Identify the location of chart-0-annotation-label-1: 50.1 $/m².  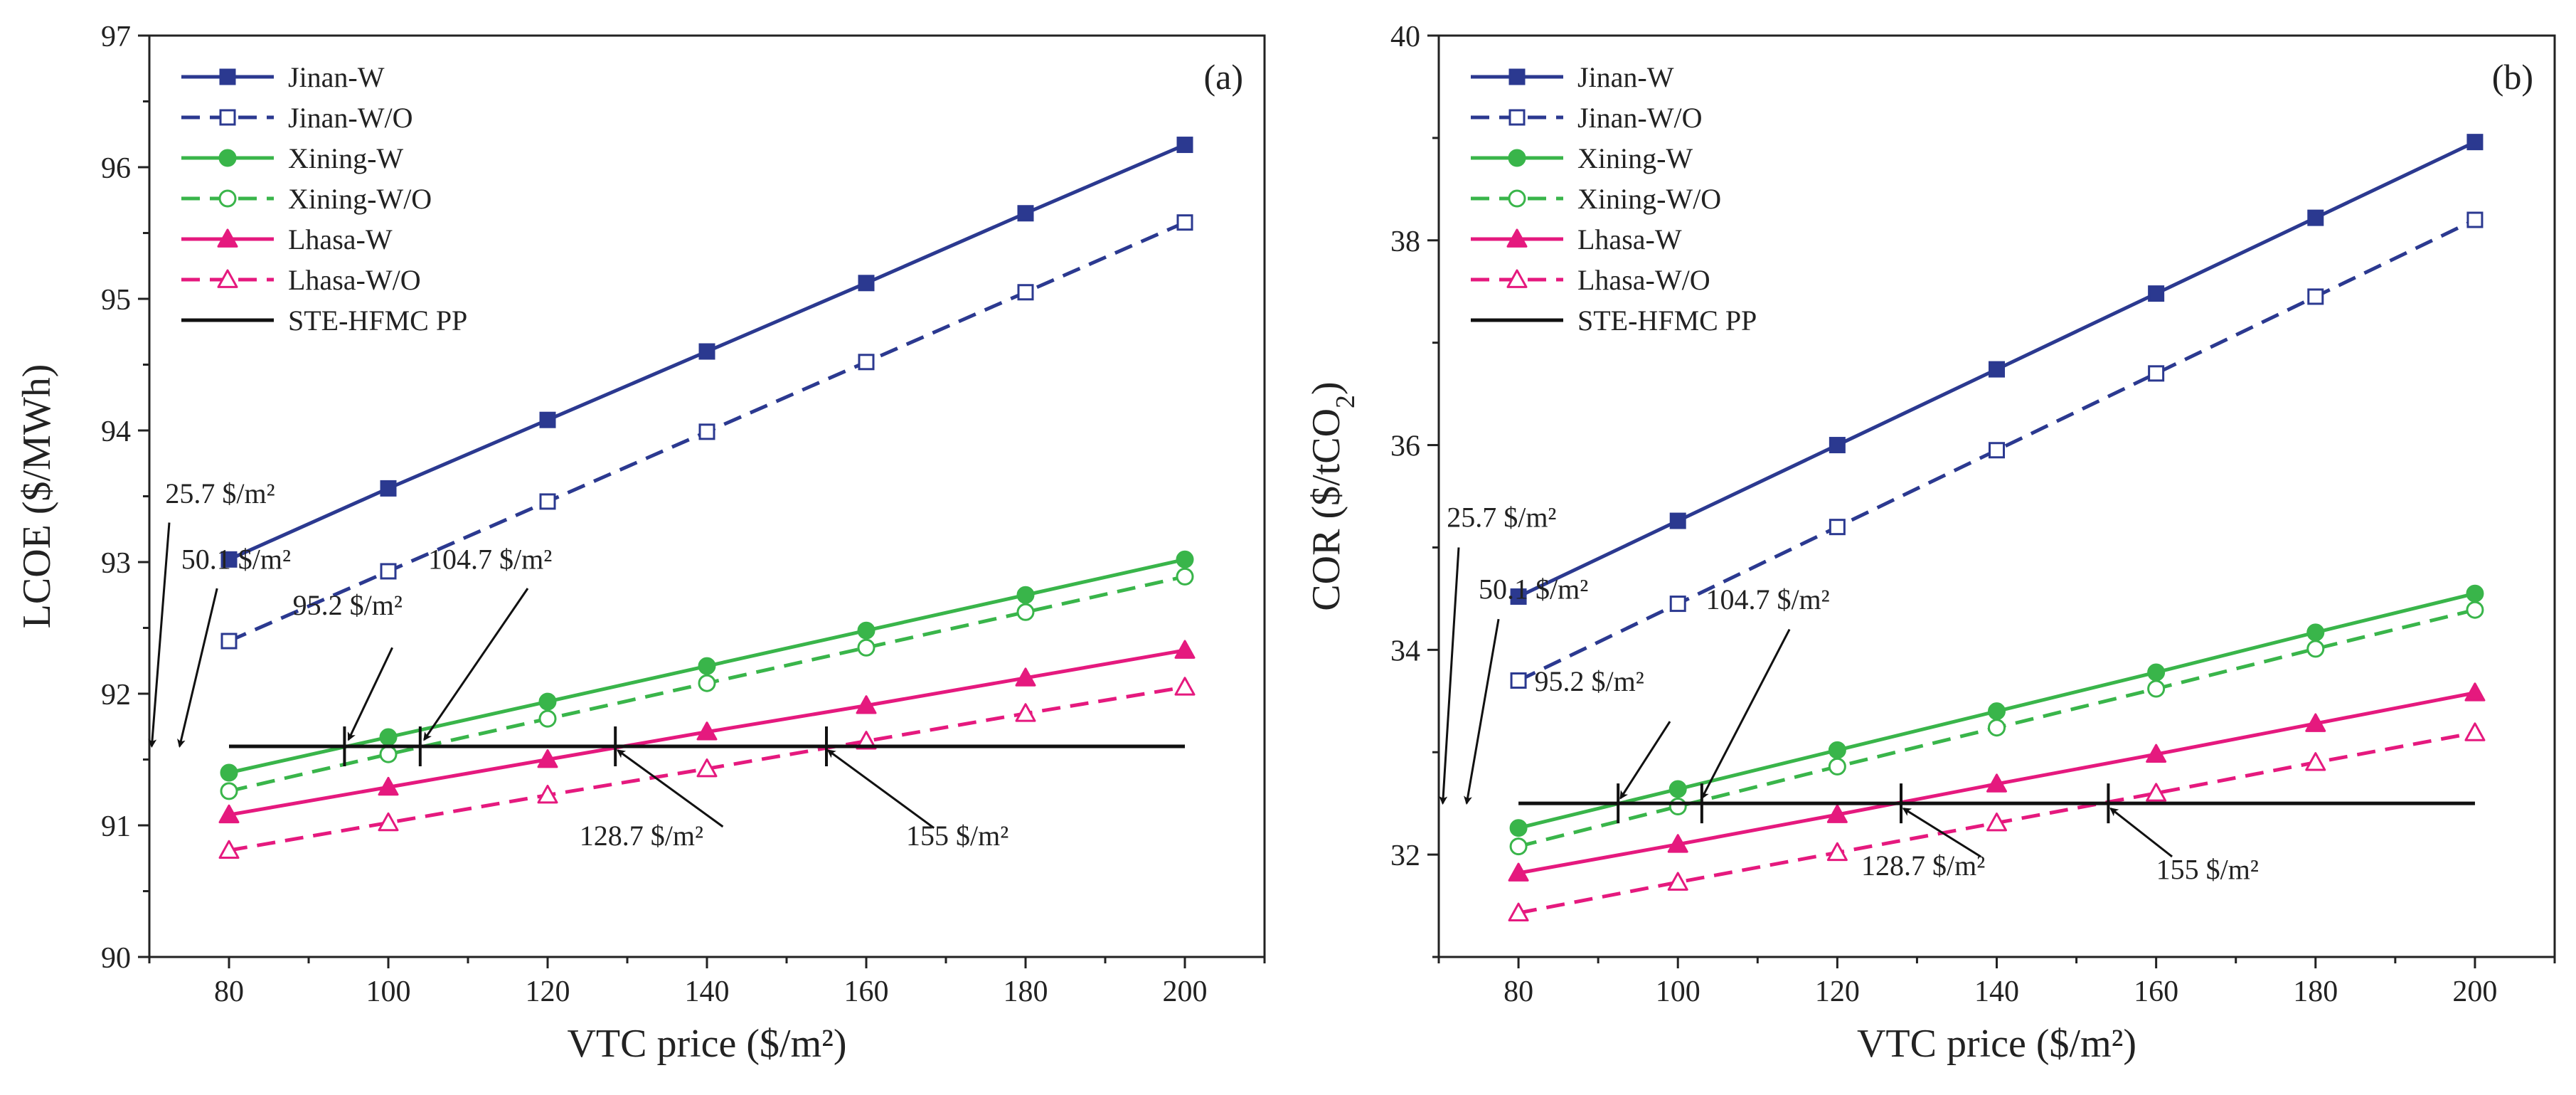
(236, 559).